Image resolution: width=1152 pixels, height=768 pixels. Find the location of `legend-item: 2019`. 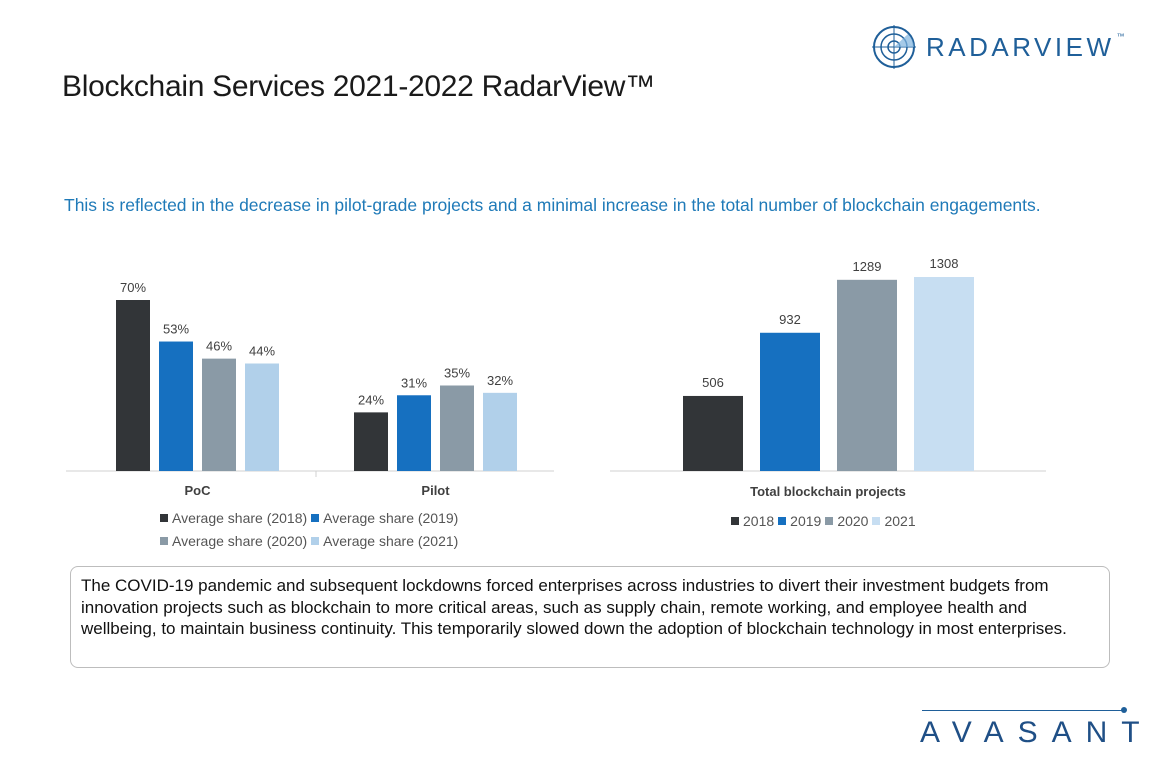

legend-item: 2019 is located at coordinates (799, 521).